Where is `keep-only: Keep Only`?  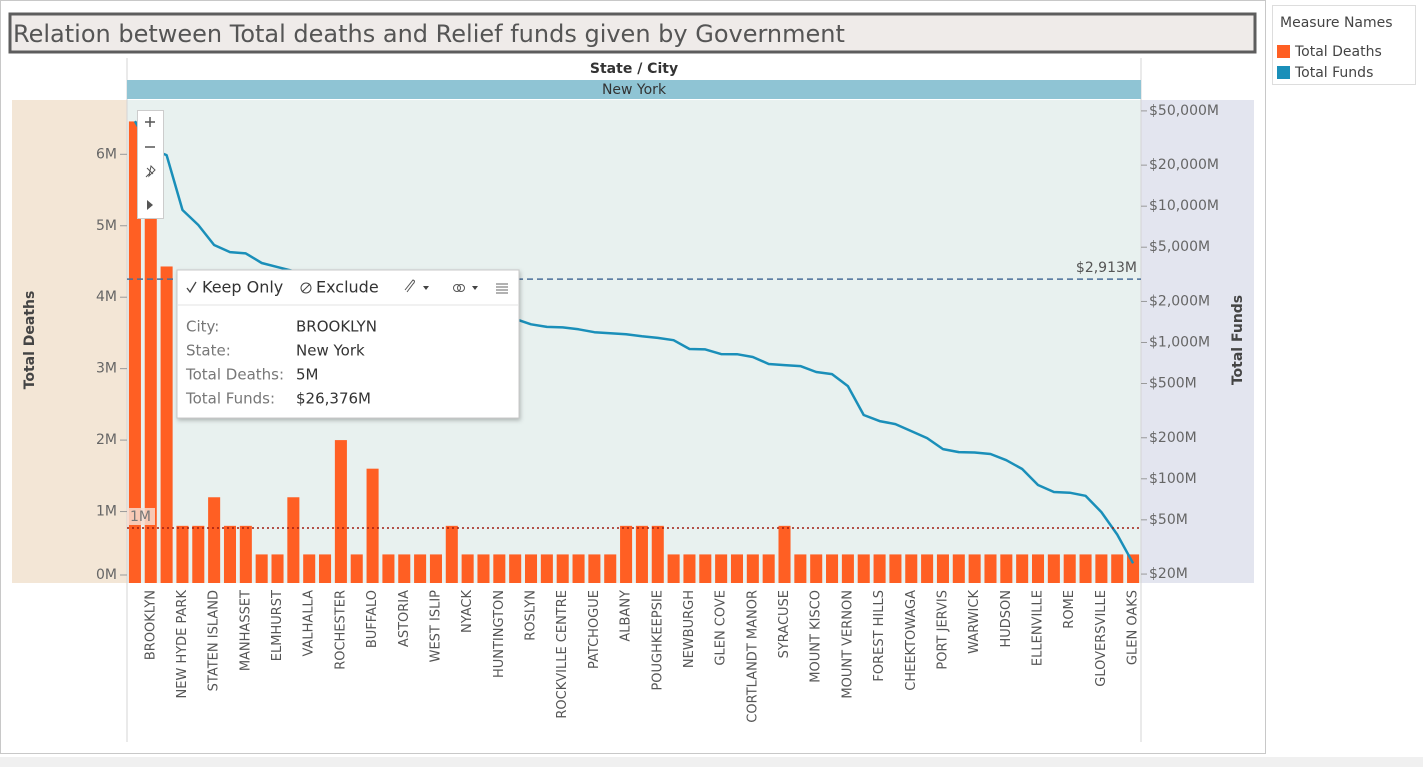
keep-only: Keep Only is located at coordinates (242, 287).